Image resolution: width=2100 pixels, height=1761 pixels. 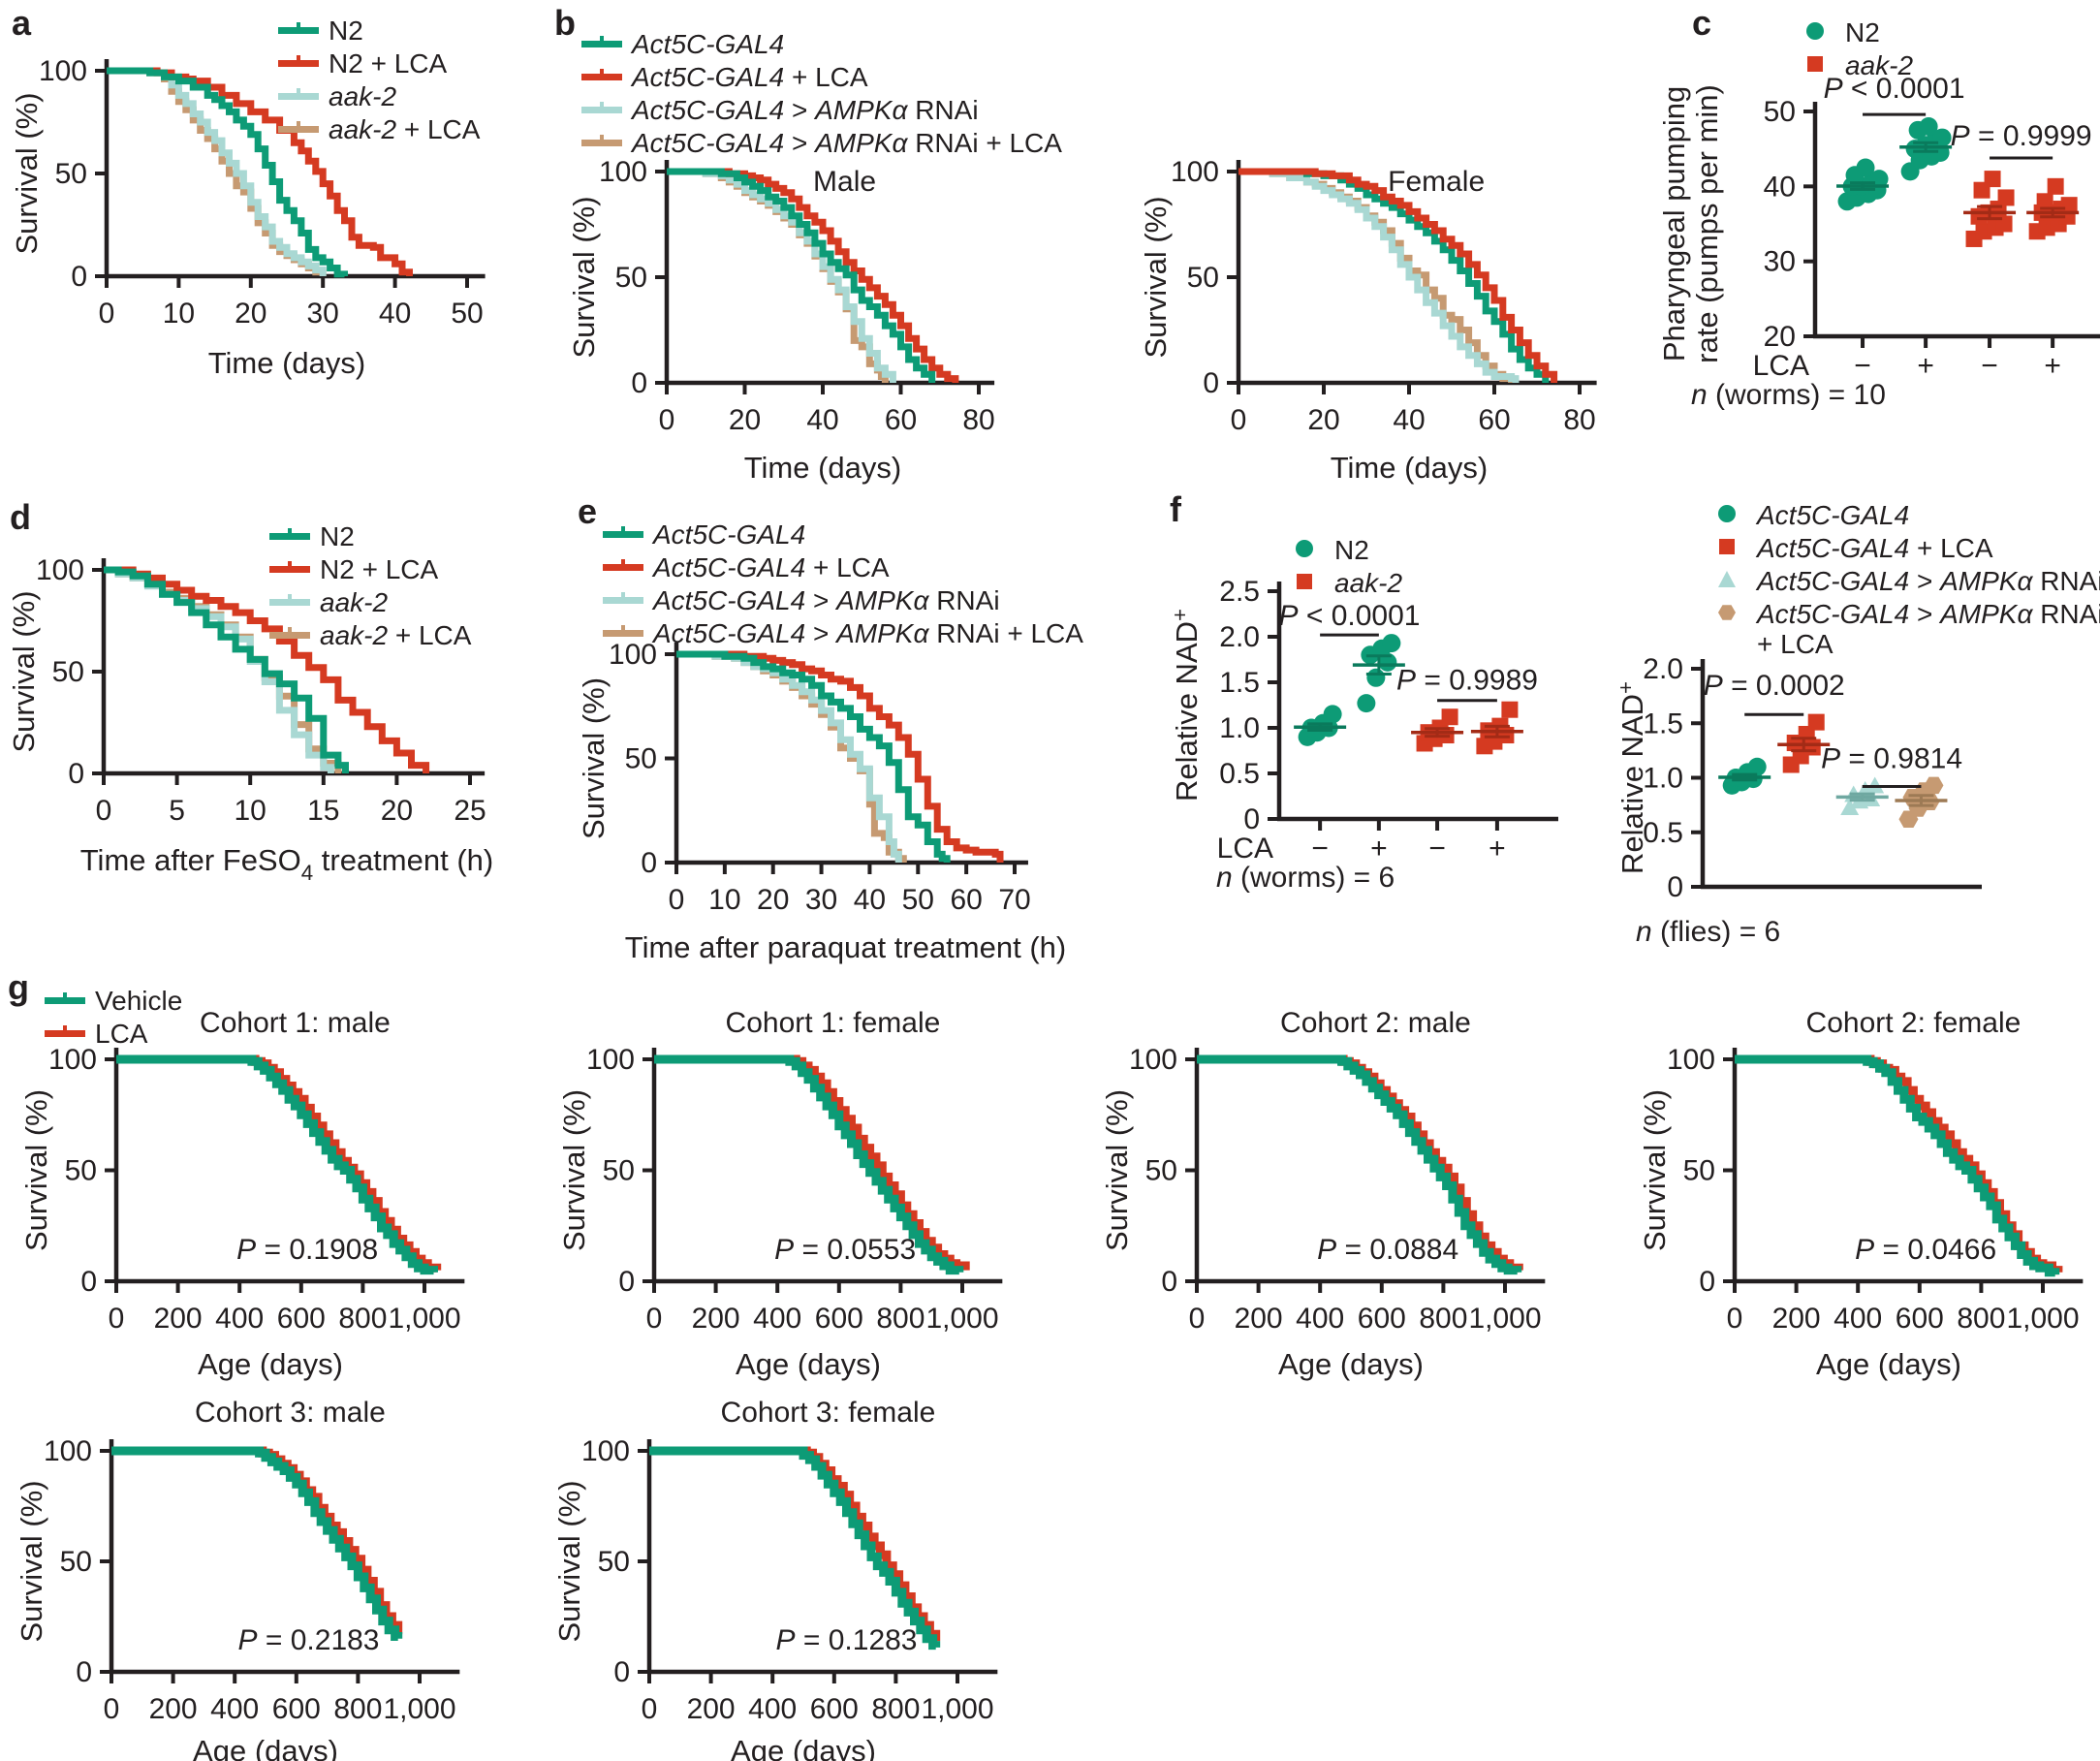 I want to click on axes: 0 200 400 600 800 1,000 0 50 100, so click(x=252, y=1580).